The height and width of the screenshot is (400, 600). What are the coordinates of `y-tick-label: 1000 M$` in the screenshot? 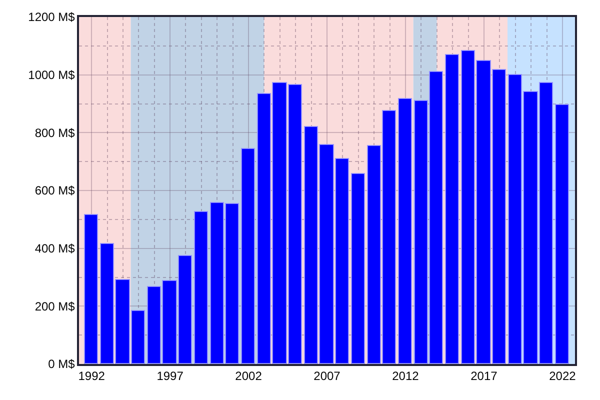 It's located at (52, 75).